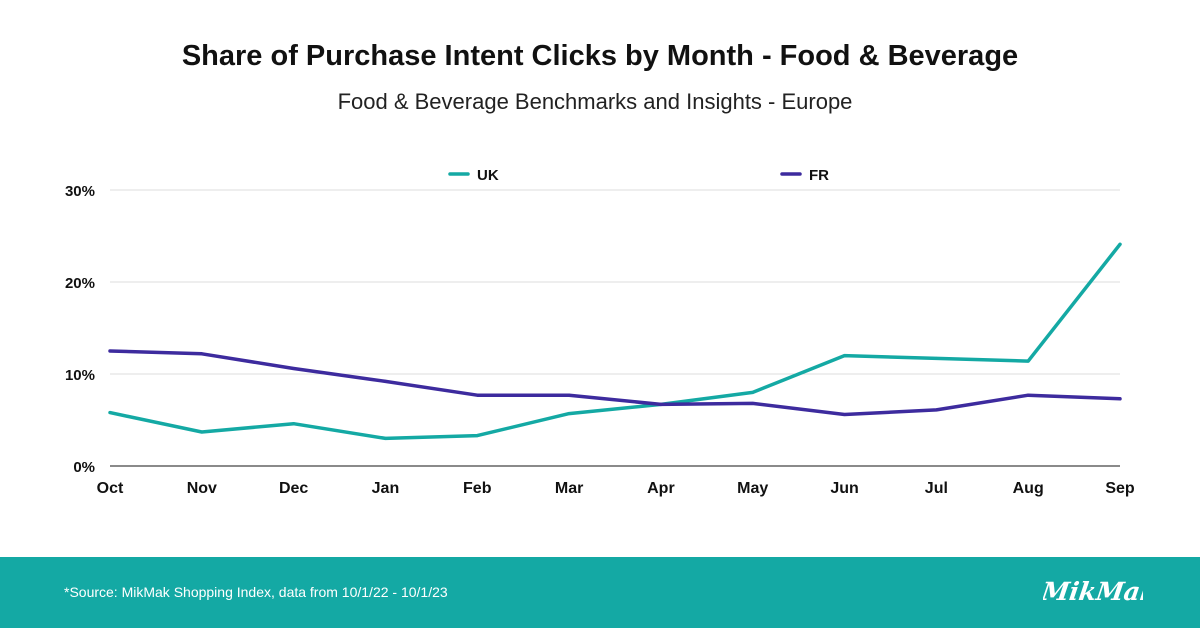 The image size is (1200, 628). Describe the element at coordinates (202, 488) in the screenshot. I see `x-tick-label: Nov` at that location.